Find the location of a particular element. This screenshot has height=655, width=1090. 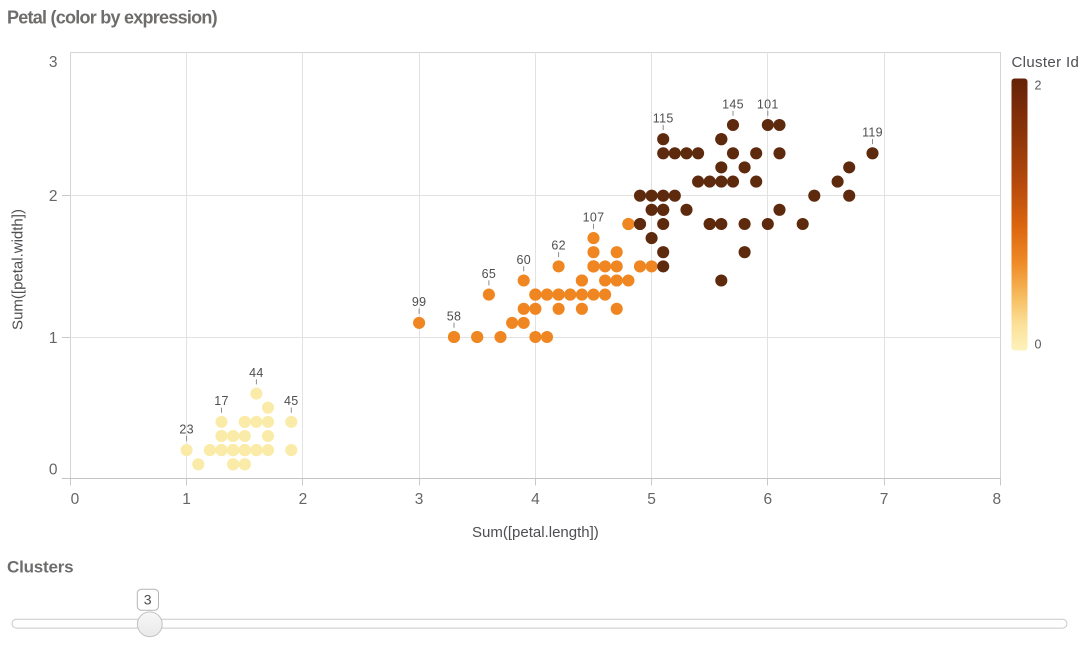

svg-text: 44 is located at coordinates (256, 373).